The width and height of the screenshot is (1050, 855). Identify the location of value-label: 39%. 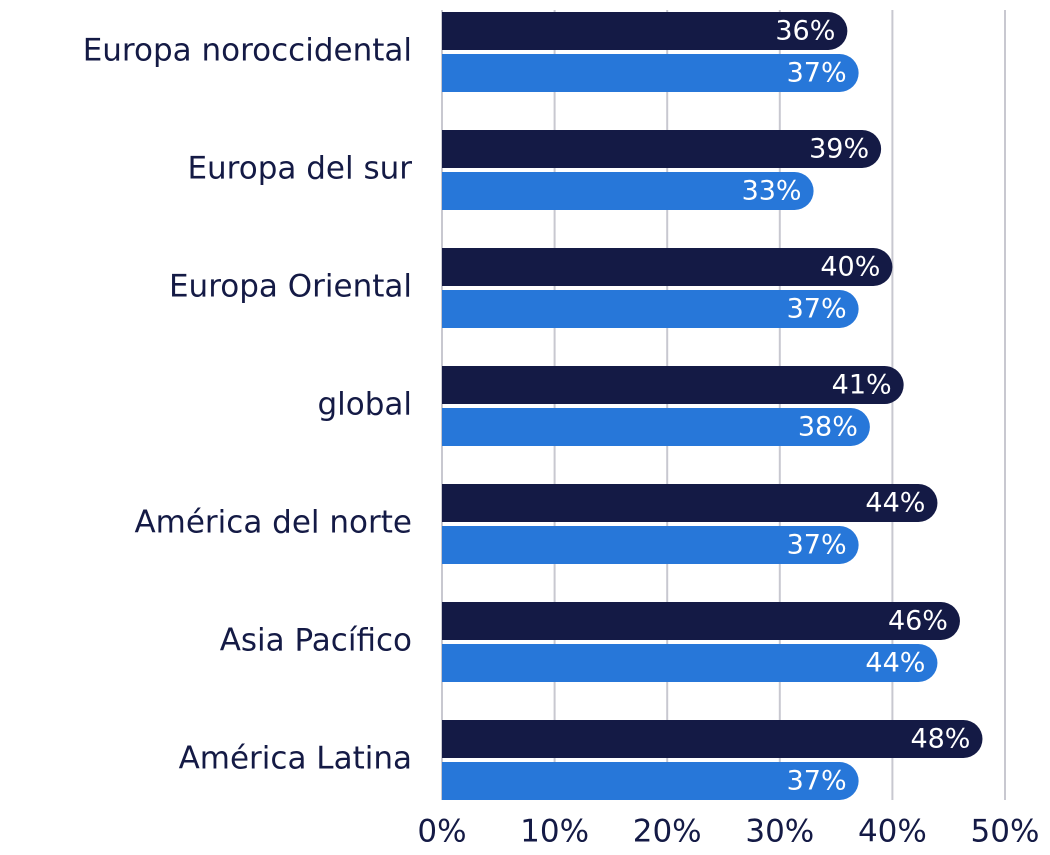
(839, 149).